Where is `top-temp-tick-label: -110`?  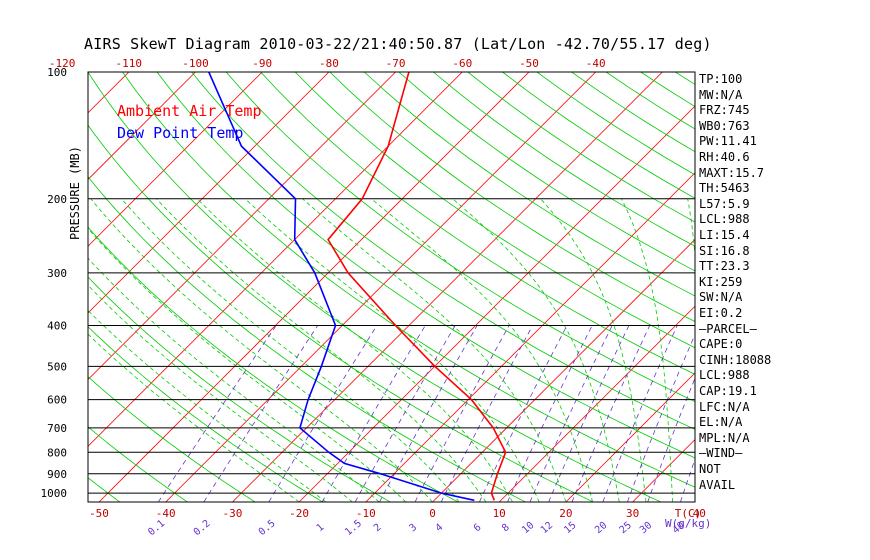
top-temp-tick-label: -110 is located at coordinates (129, 63).